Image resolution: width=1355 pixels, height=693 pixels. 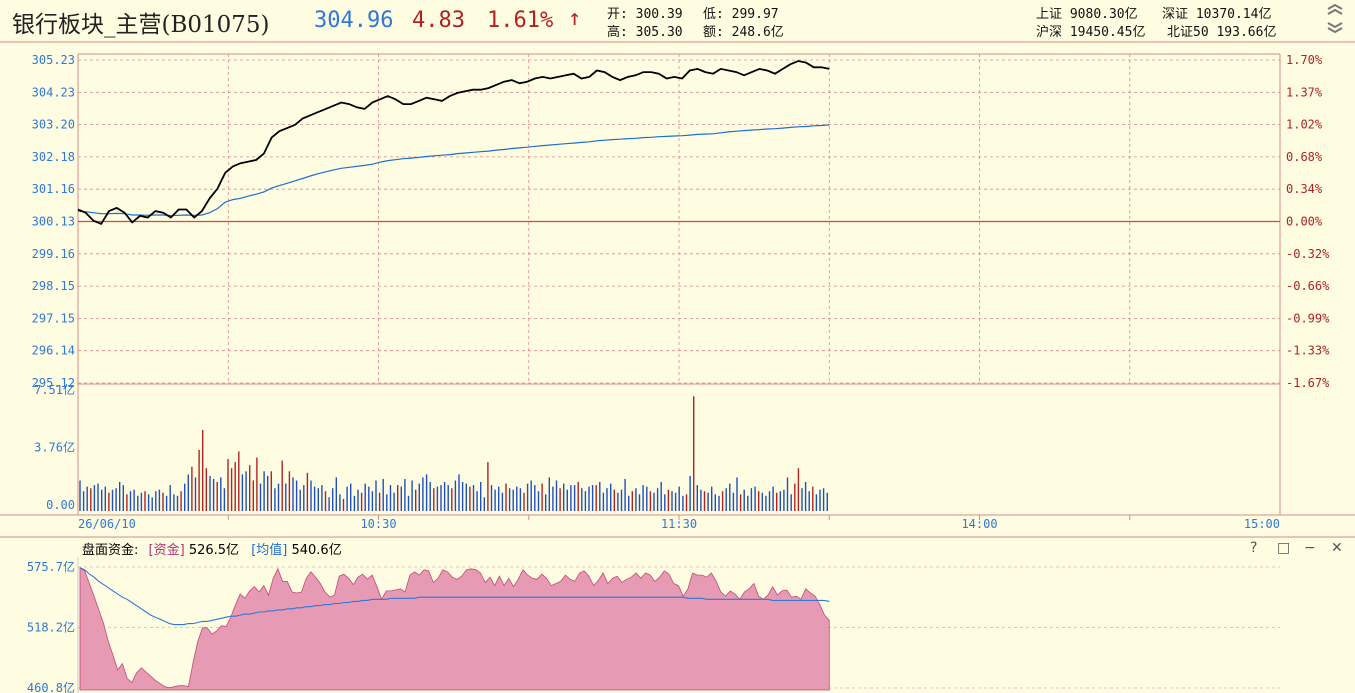 What do you see at coordinates (1304, 60) in the screenshot?
I see `y-tick-right: 1.70%` at bounding box center [1304, 60].